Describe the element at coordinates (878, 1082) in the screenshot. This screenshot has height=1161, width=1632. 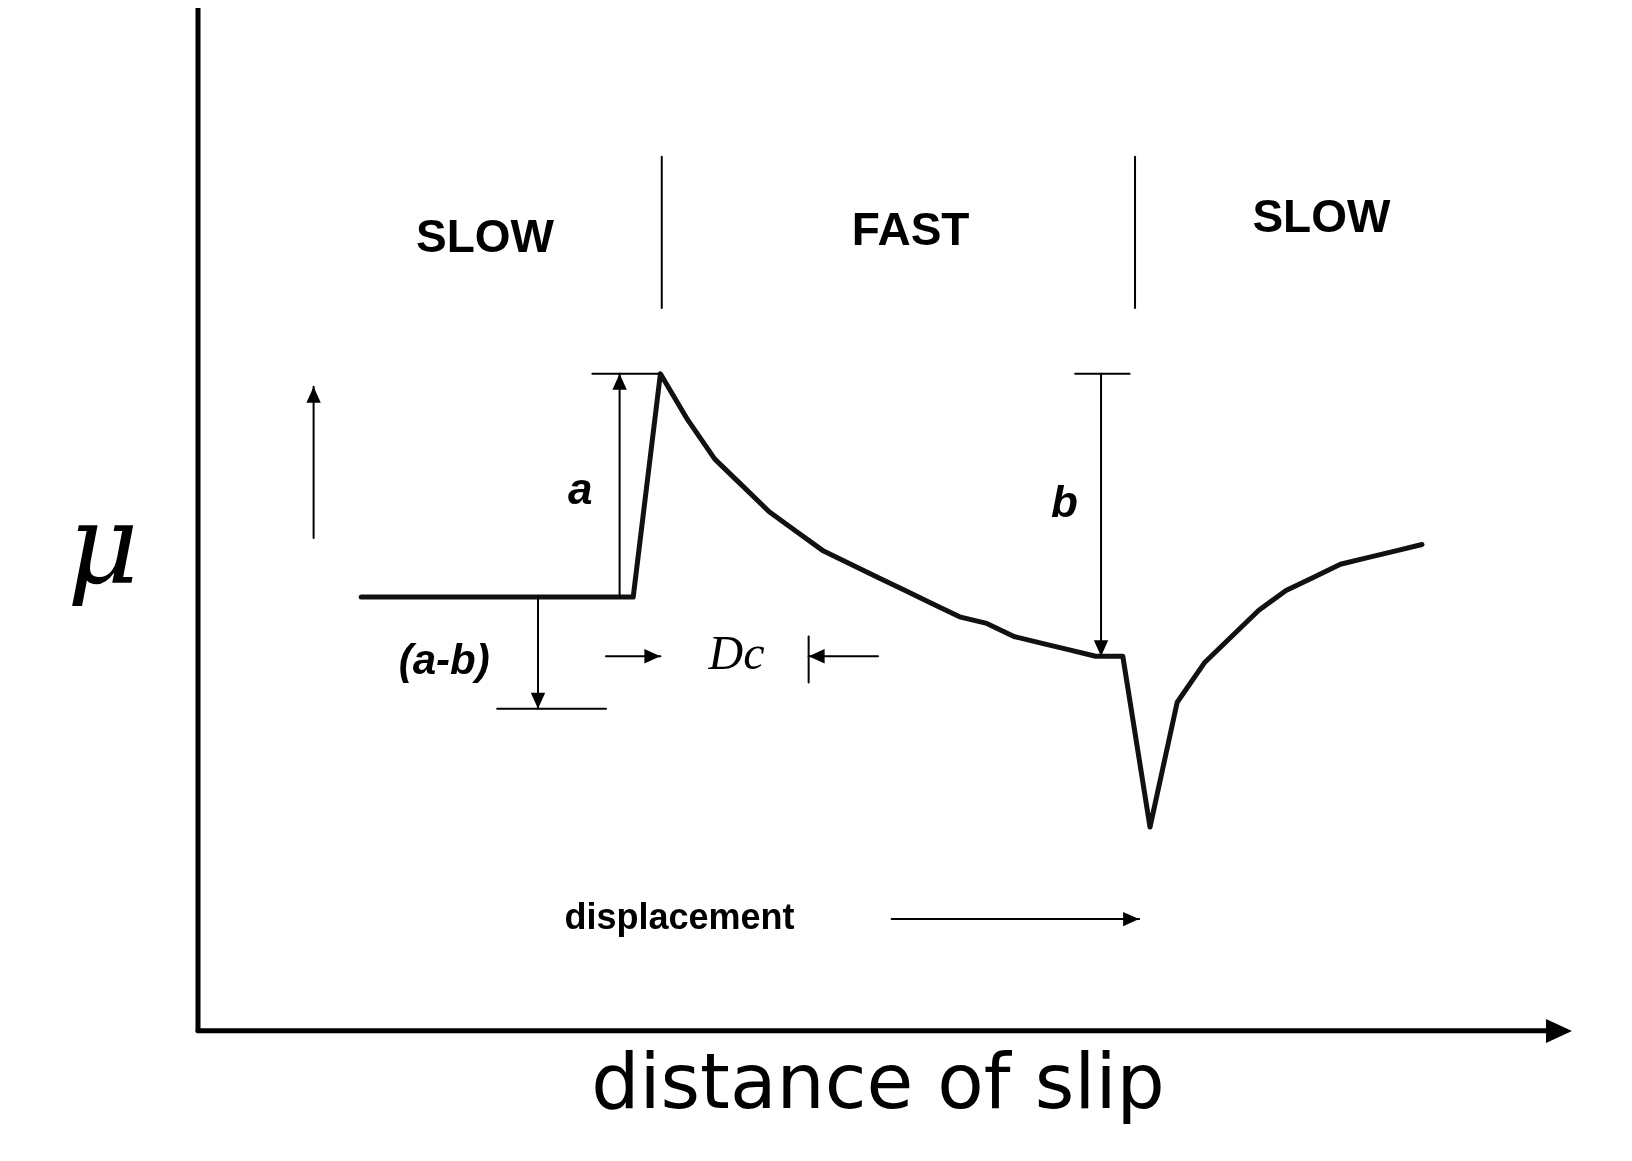
I see `x-axis-title: distance of slip` at that location.